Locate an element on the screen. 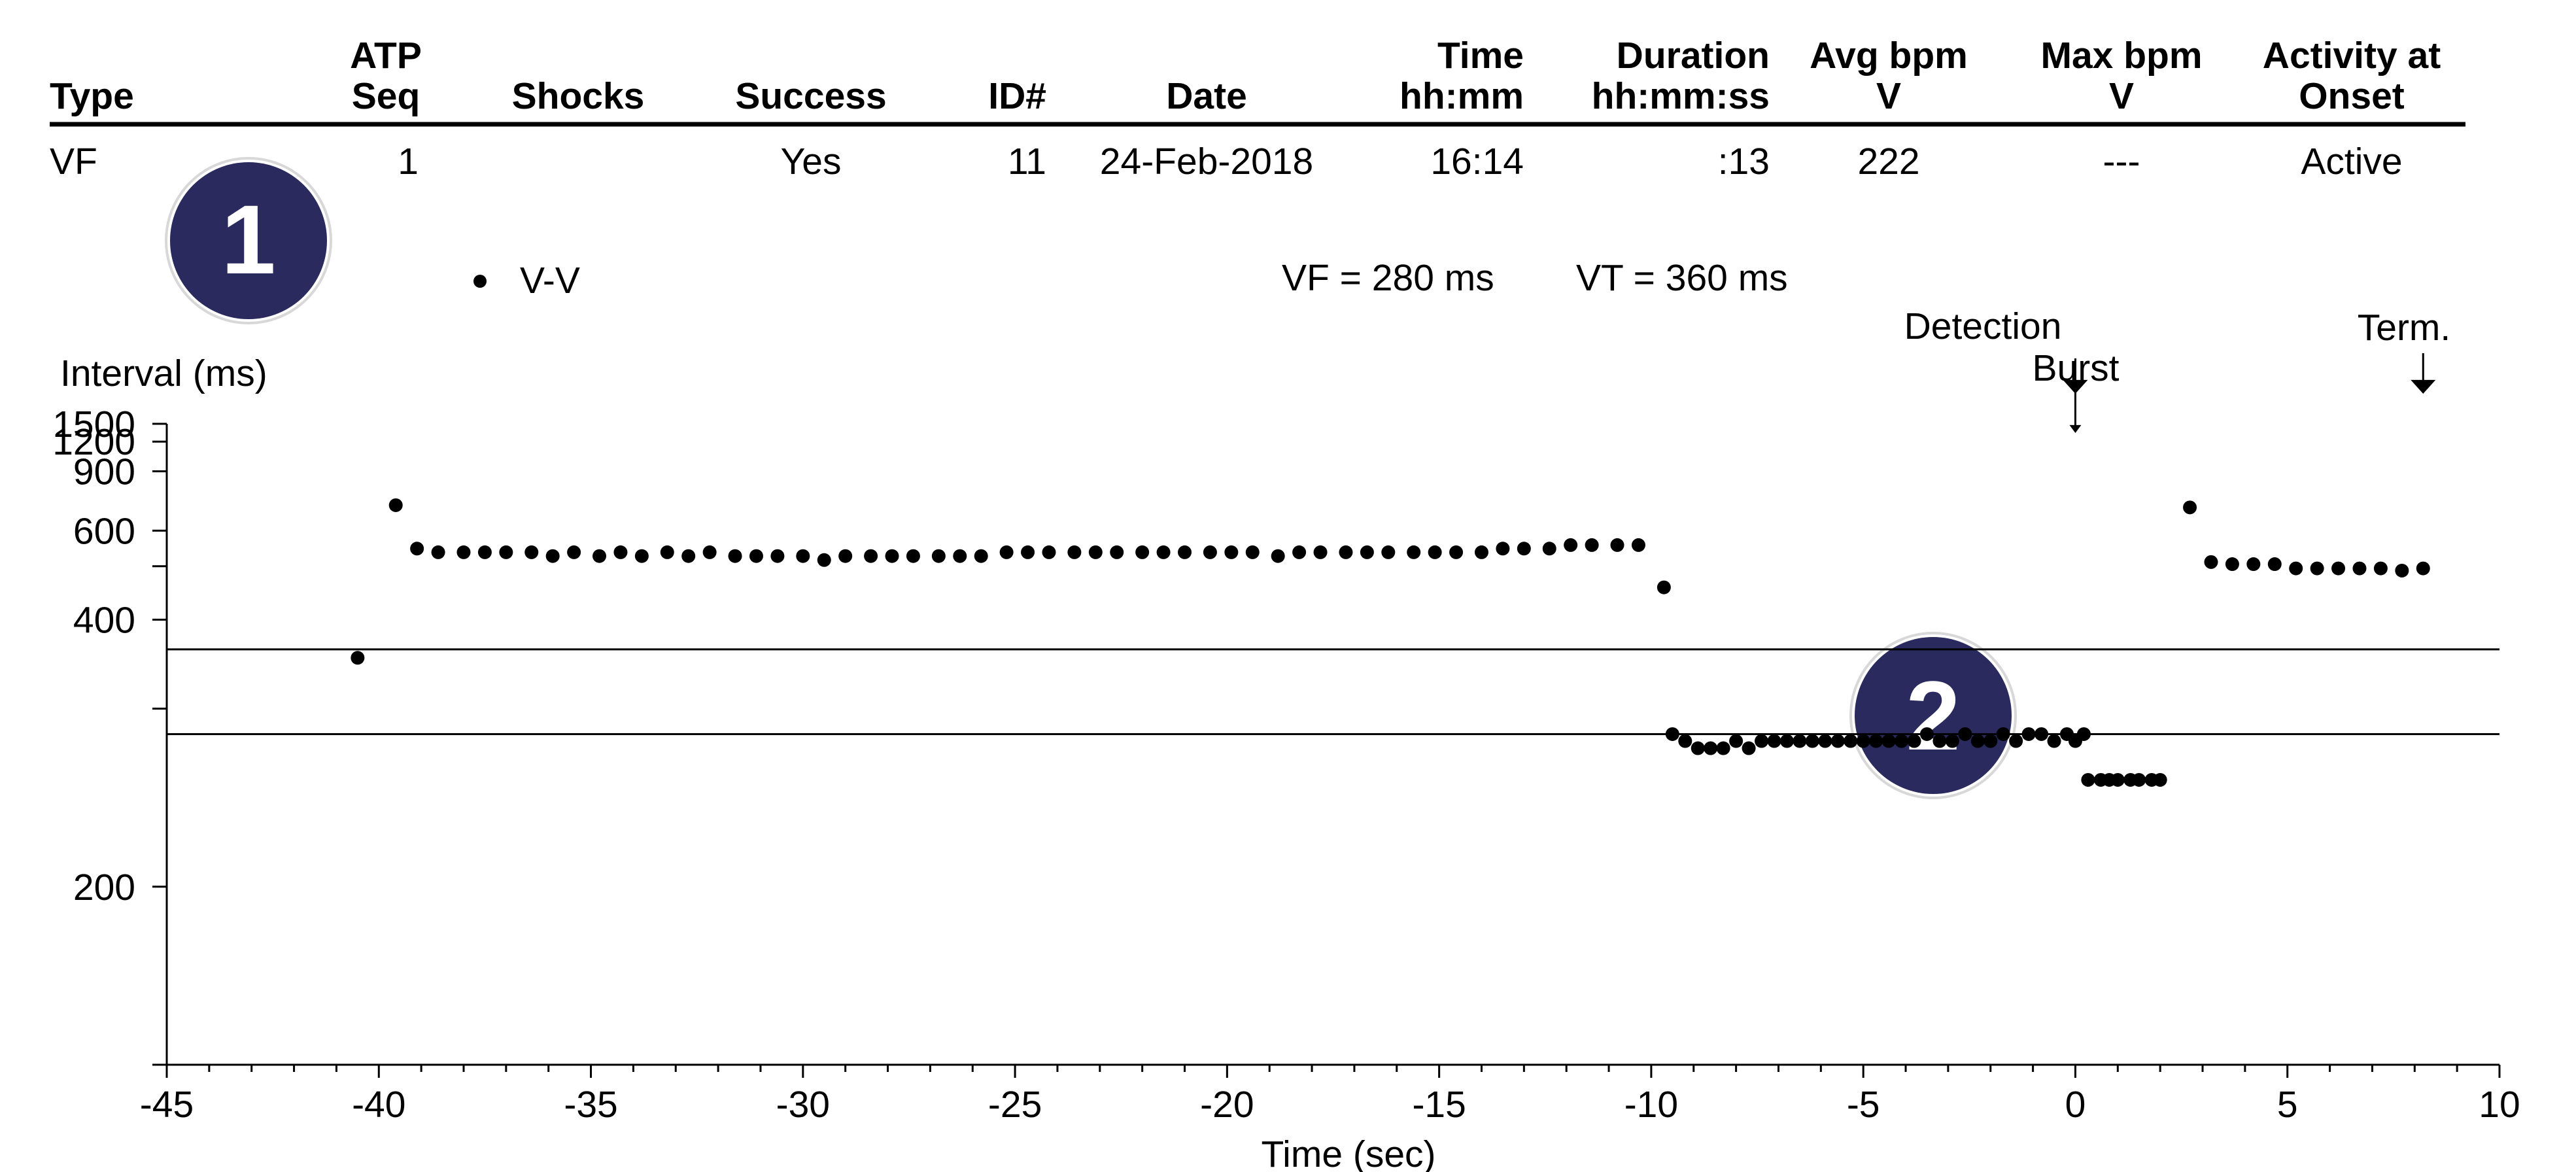 This screenshot has width=2576, height=1172. cell-duration: :13 is located at coordinates (1744, 161).